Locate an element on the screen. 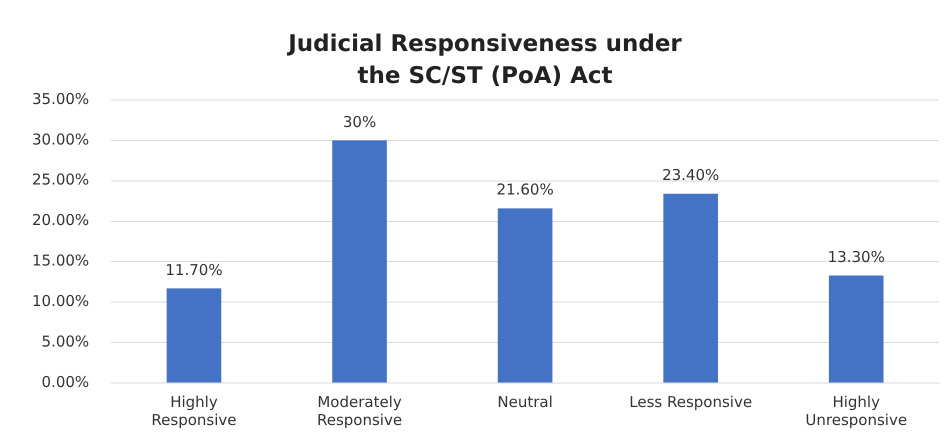 Image resolution: width=951 pixels, height=437 pixels. data-label: 21.60% is located at coordinates (525, 189).